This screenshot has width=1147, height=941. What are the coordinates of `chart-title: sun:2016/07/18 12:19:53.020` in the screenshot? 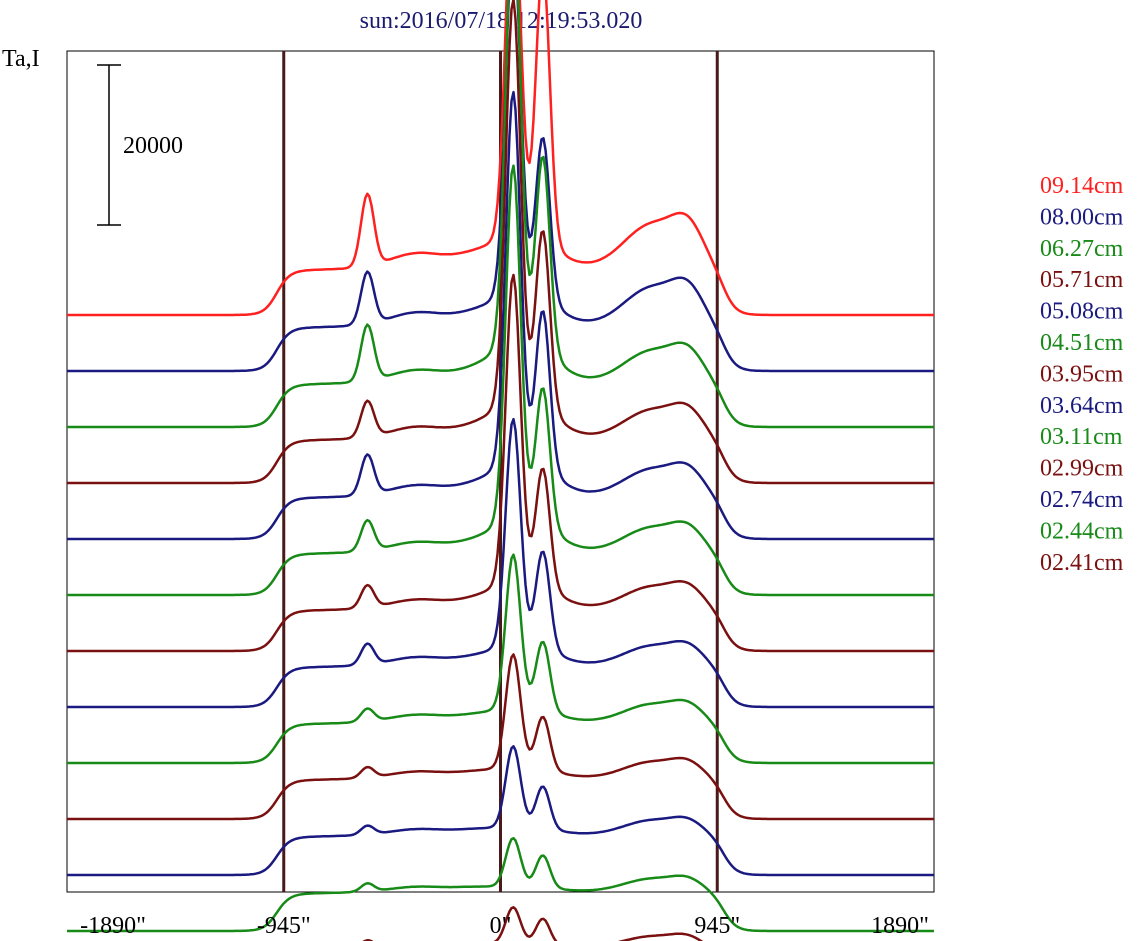 It's located at (501, 21).